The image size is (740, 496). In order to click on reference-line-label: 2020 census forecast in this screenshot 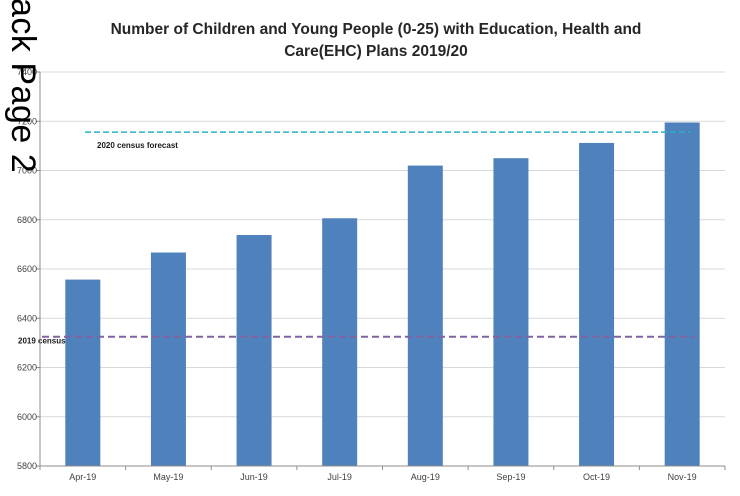, I will do `click(137, 145)`.